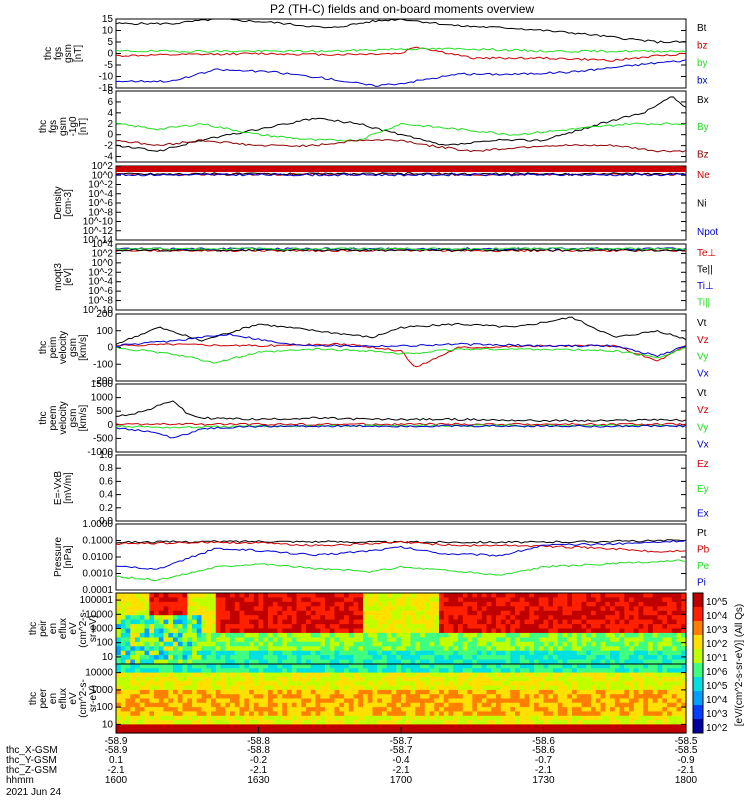 The height and width of the screenshot is (800, 750). What do you see at coordinates (108, 657) in the screenshot?
I see `y-tick-label: 10` at bounding box center [108, 657].